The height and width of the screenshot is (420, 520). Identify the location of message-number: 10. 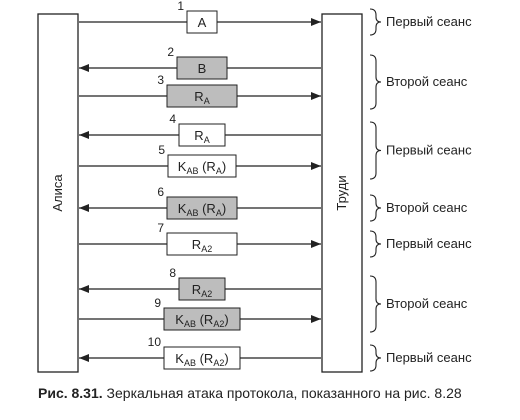
(155, 342).